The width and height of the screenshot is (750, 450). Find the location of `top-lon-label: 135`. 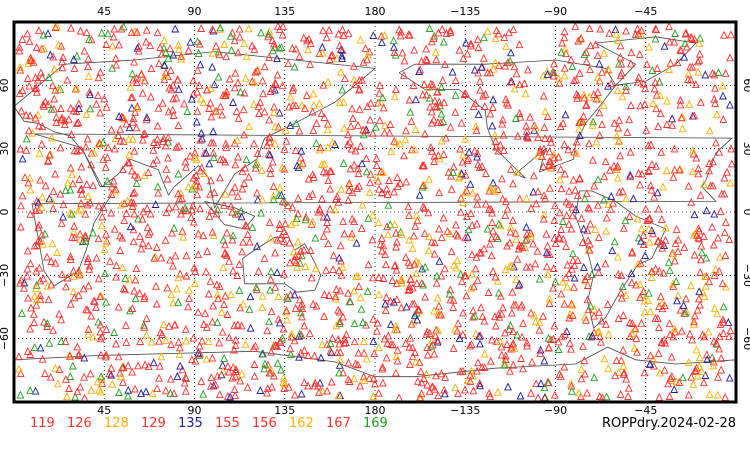

top-lon-label: 135 is located at coordinates (284, 11).